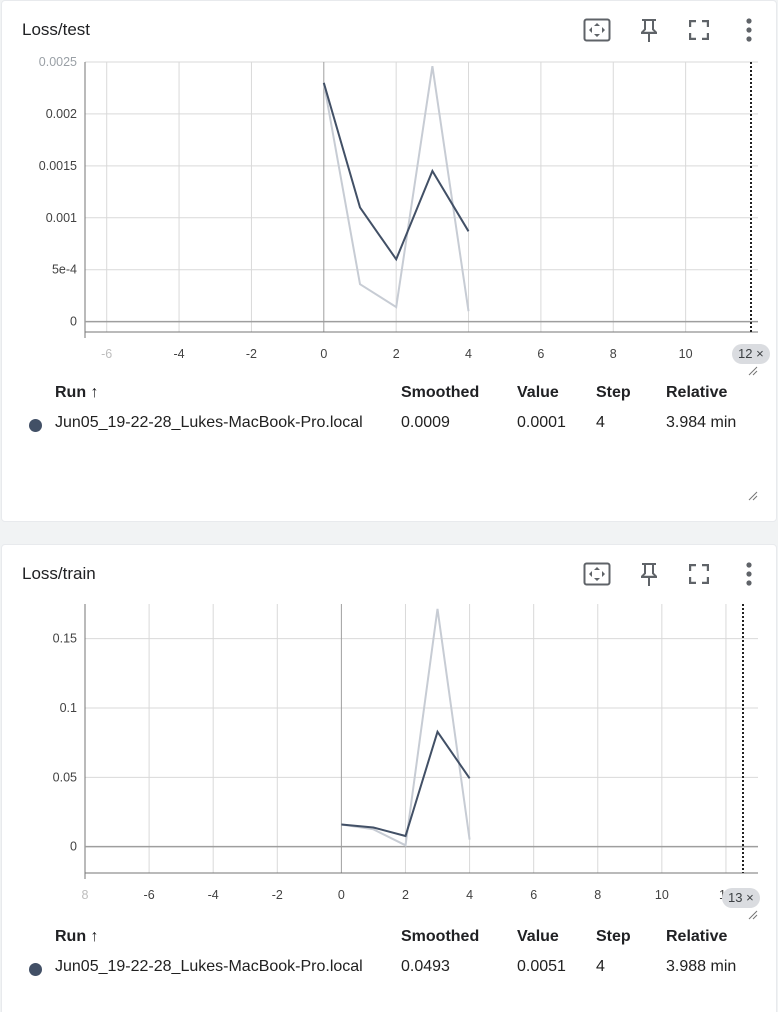 The height and width of the screenshot is (1012, 778). I want to click on y-tick-label: 0.0015, so click(58, 166).